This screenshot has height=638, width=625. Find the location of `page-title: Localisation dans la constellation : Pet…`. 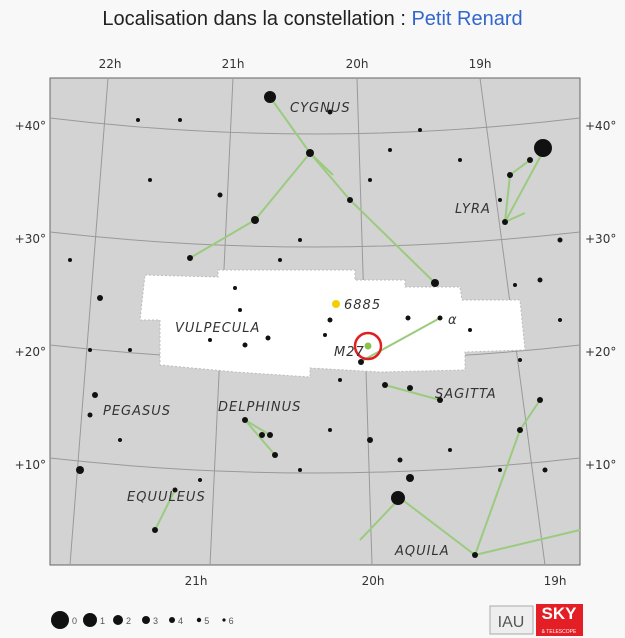

page-title: Localisation dans la constellation : Pet… is located at coordinates (312, 19).